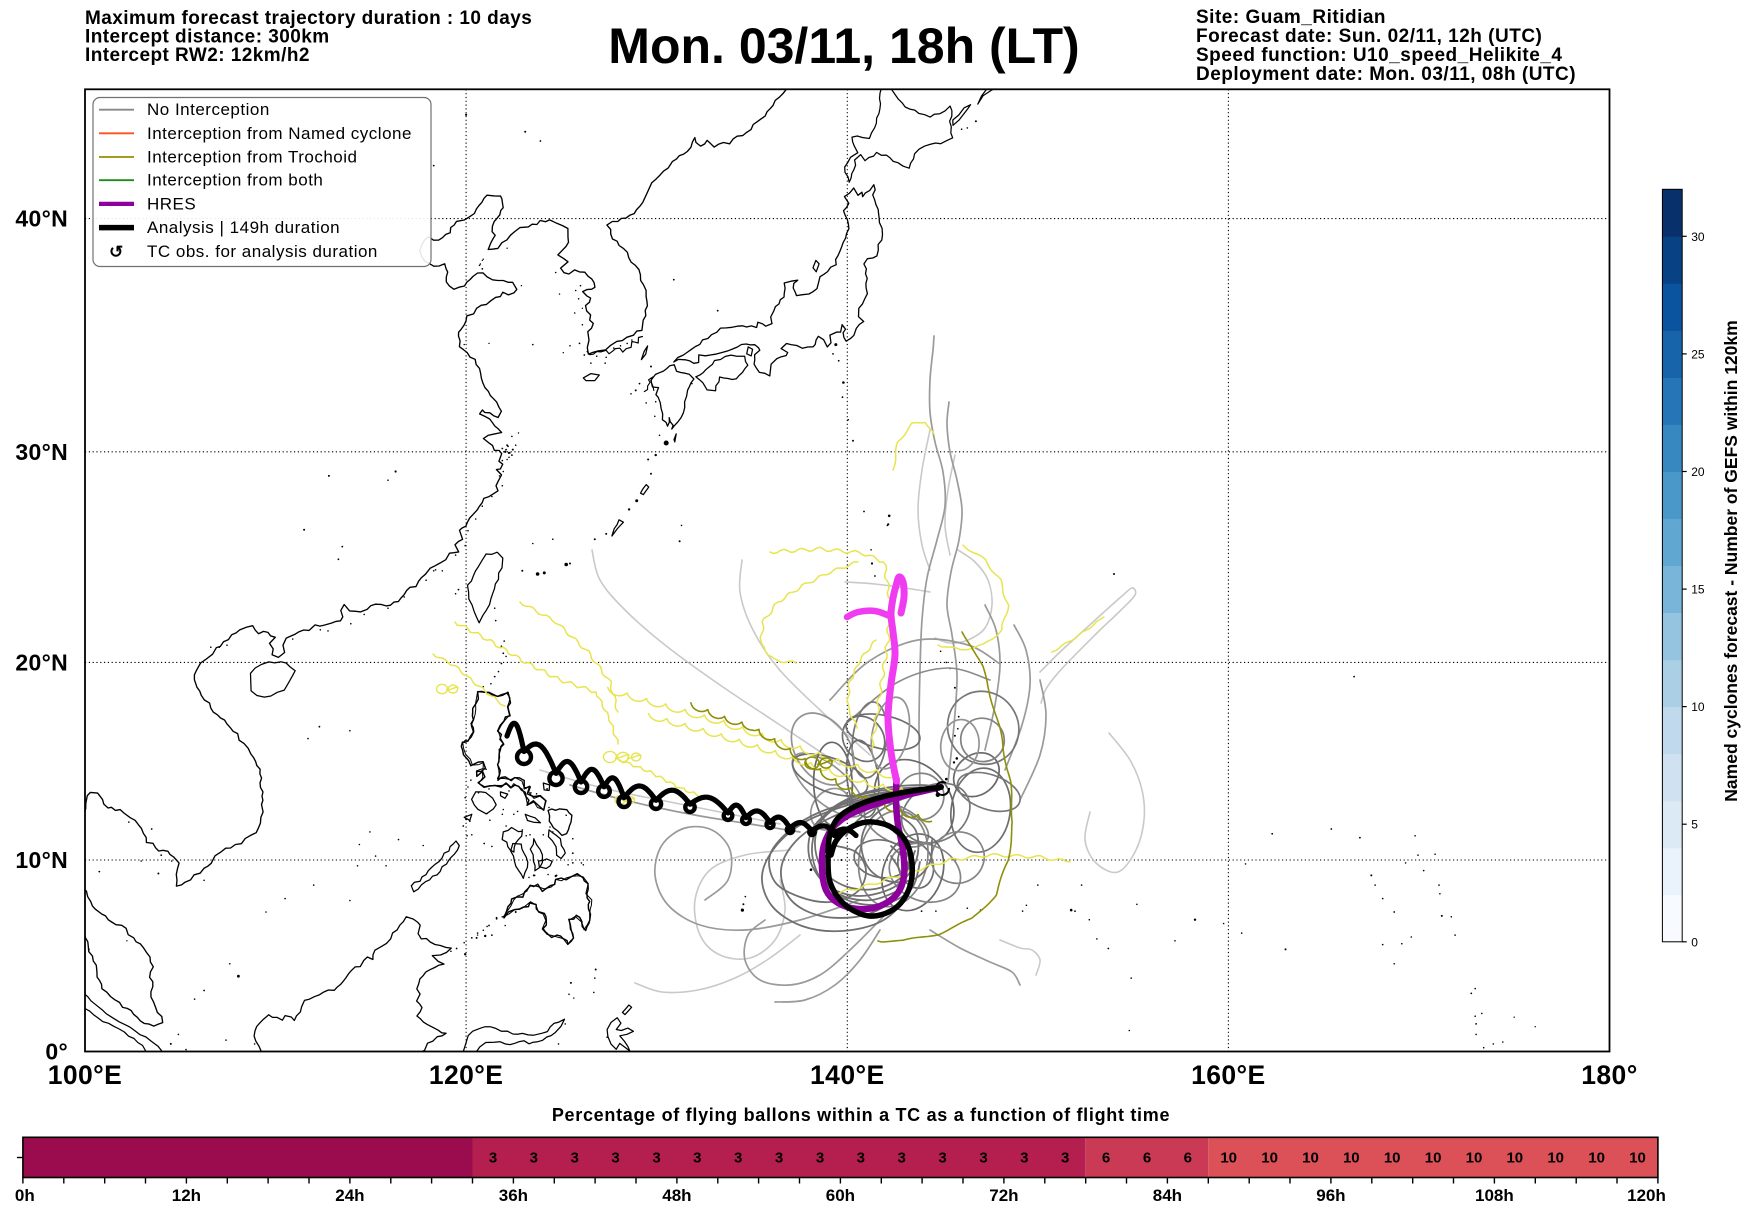 The image size is (1748, 1218). What do you see at coordinates (1379, 55) in the screenshot?
I see `svg-text:Speed function: U10_speed_Heli: Speed function: U10_speed_Helikite_4` at bounding box center [1379, 55].